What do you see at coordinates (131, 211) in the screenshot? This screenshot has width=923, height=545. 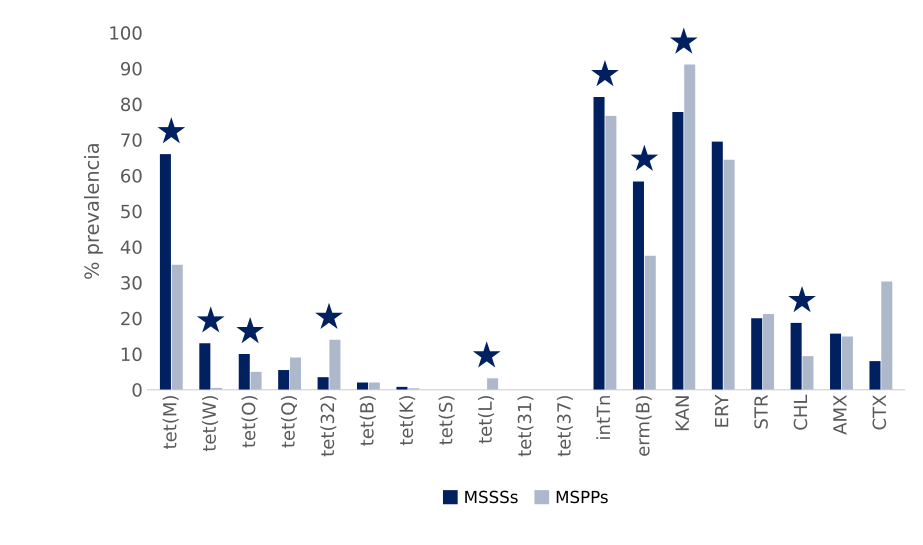 I see `y-tick-label: 50` at bounding box center [131, 211].